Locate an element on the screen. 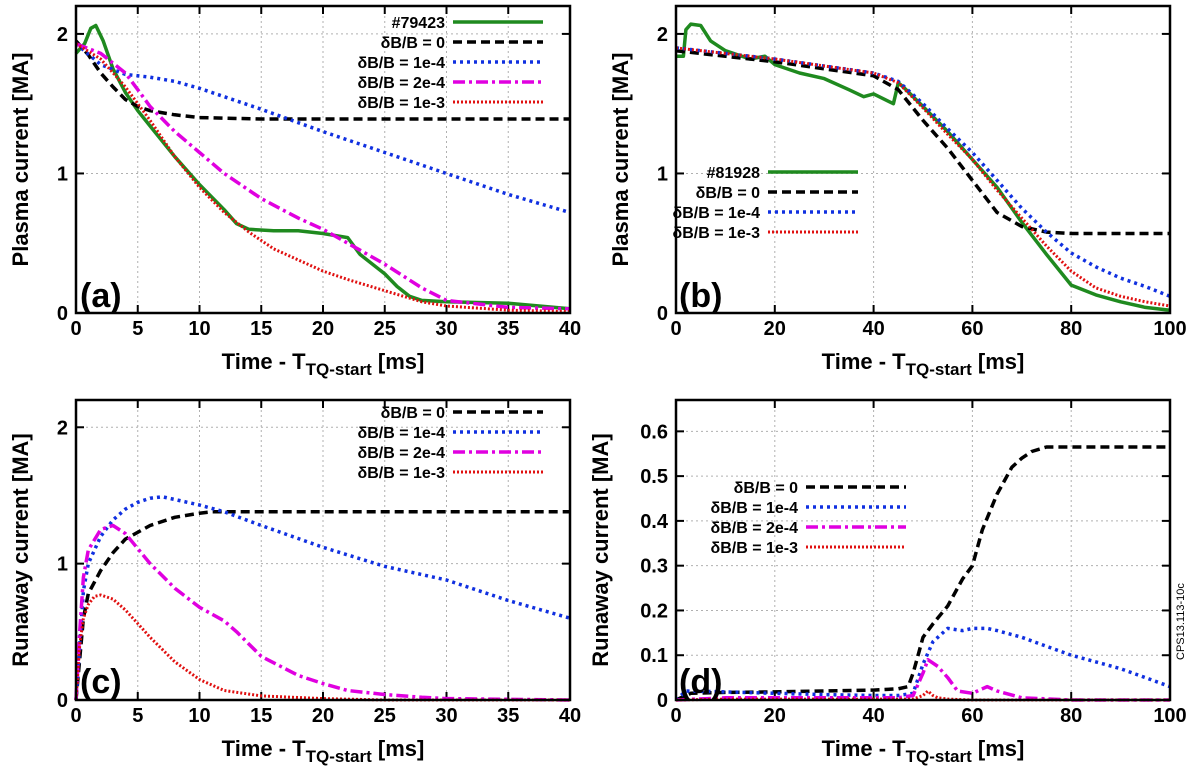 The height and width of the screenshot is (774, 1199). panel-label: (a) is located at coordinates (101, 296).